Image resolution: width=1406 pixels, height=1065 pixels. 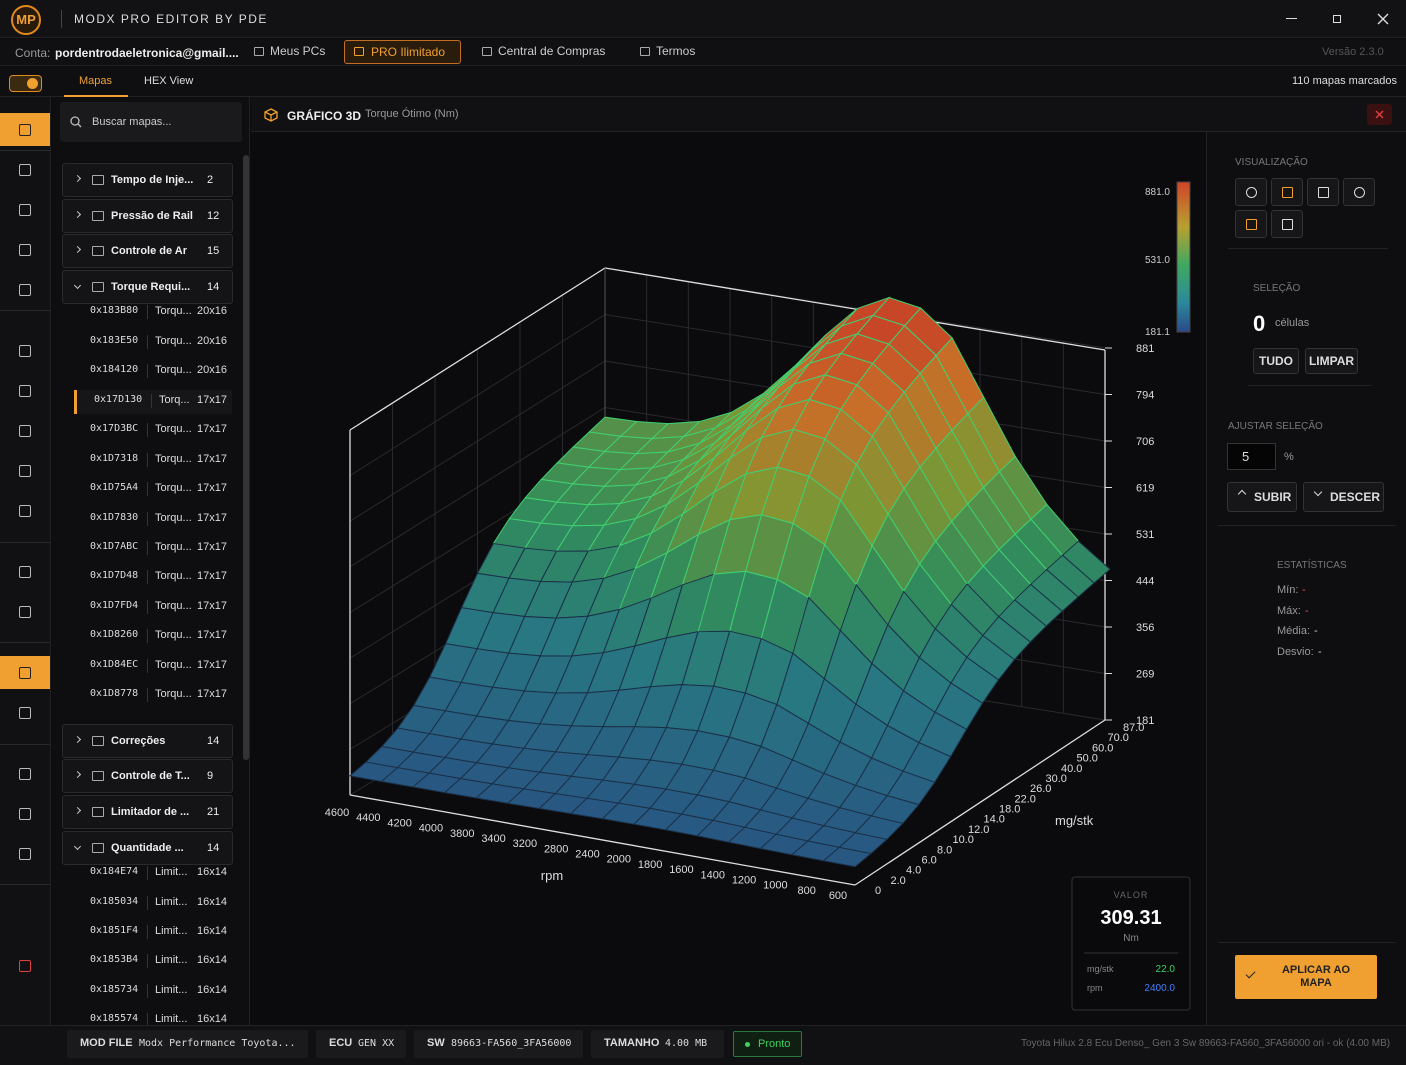 What do you see at coordinates (114, 370) in the screenshot?
I see `map-address: 0x184120` at bounding box center [114, 370].